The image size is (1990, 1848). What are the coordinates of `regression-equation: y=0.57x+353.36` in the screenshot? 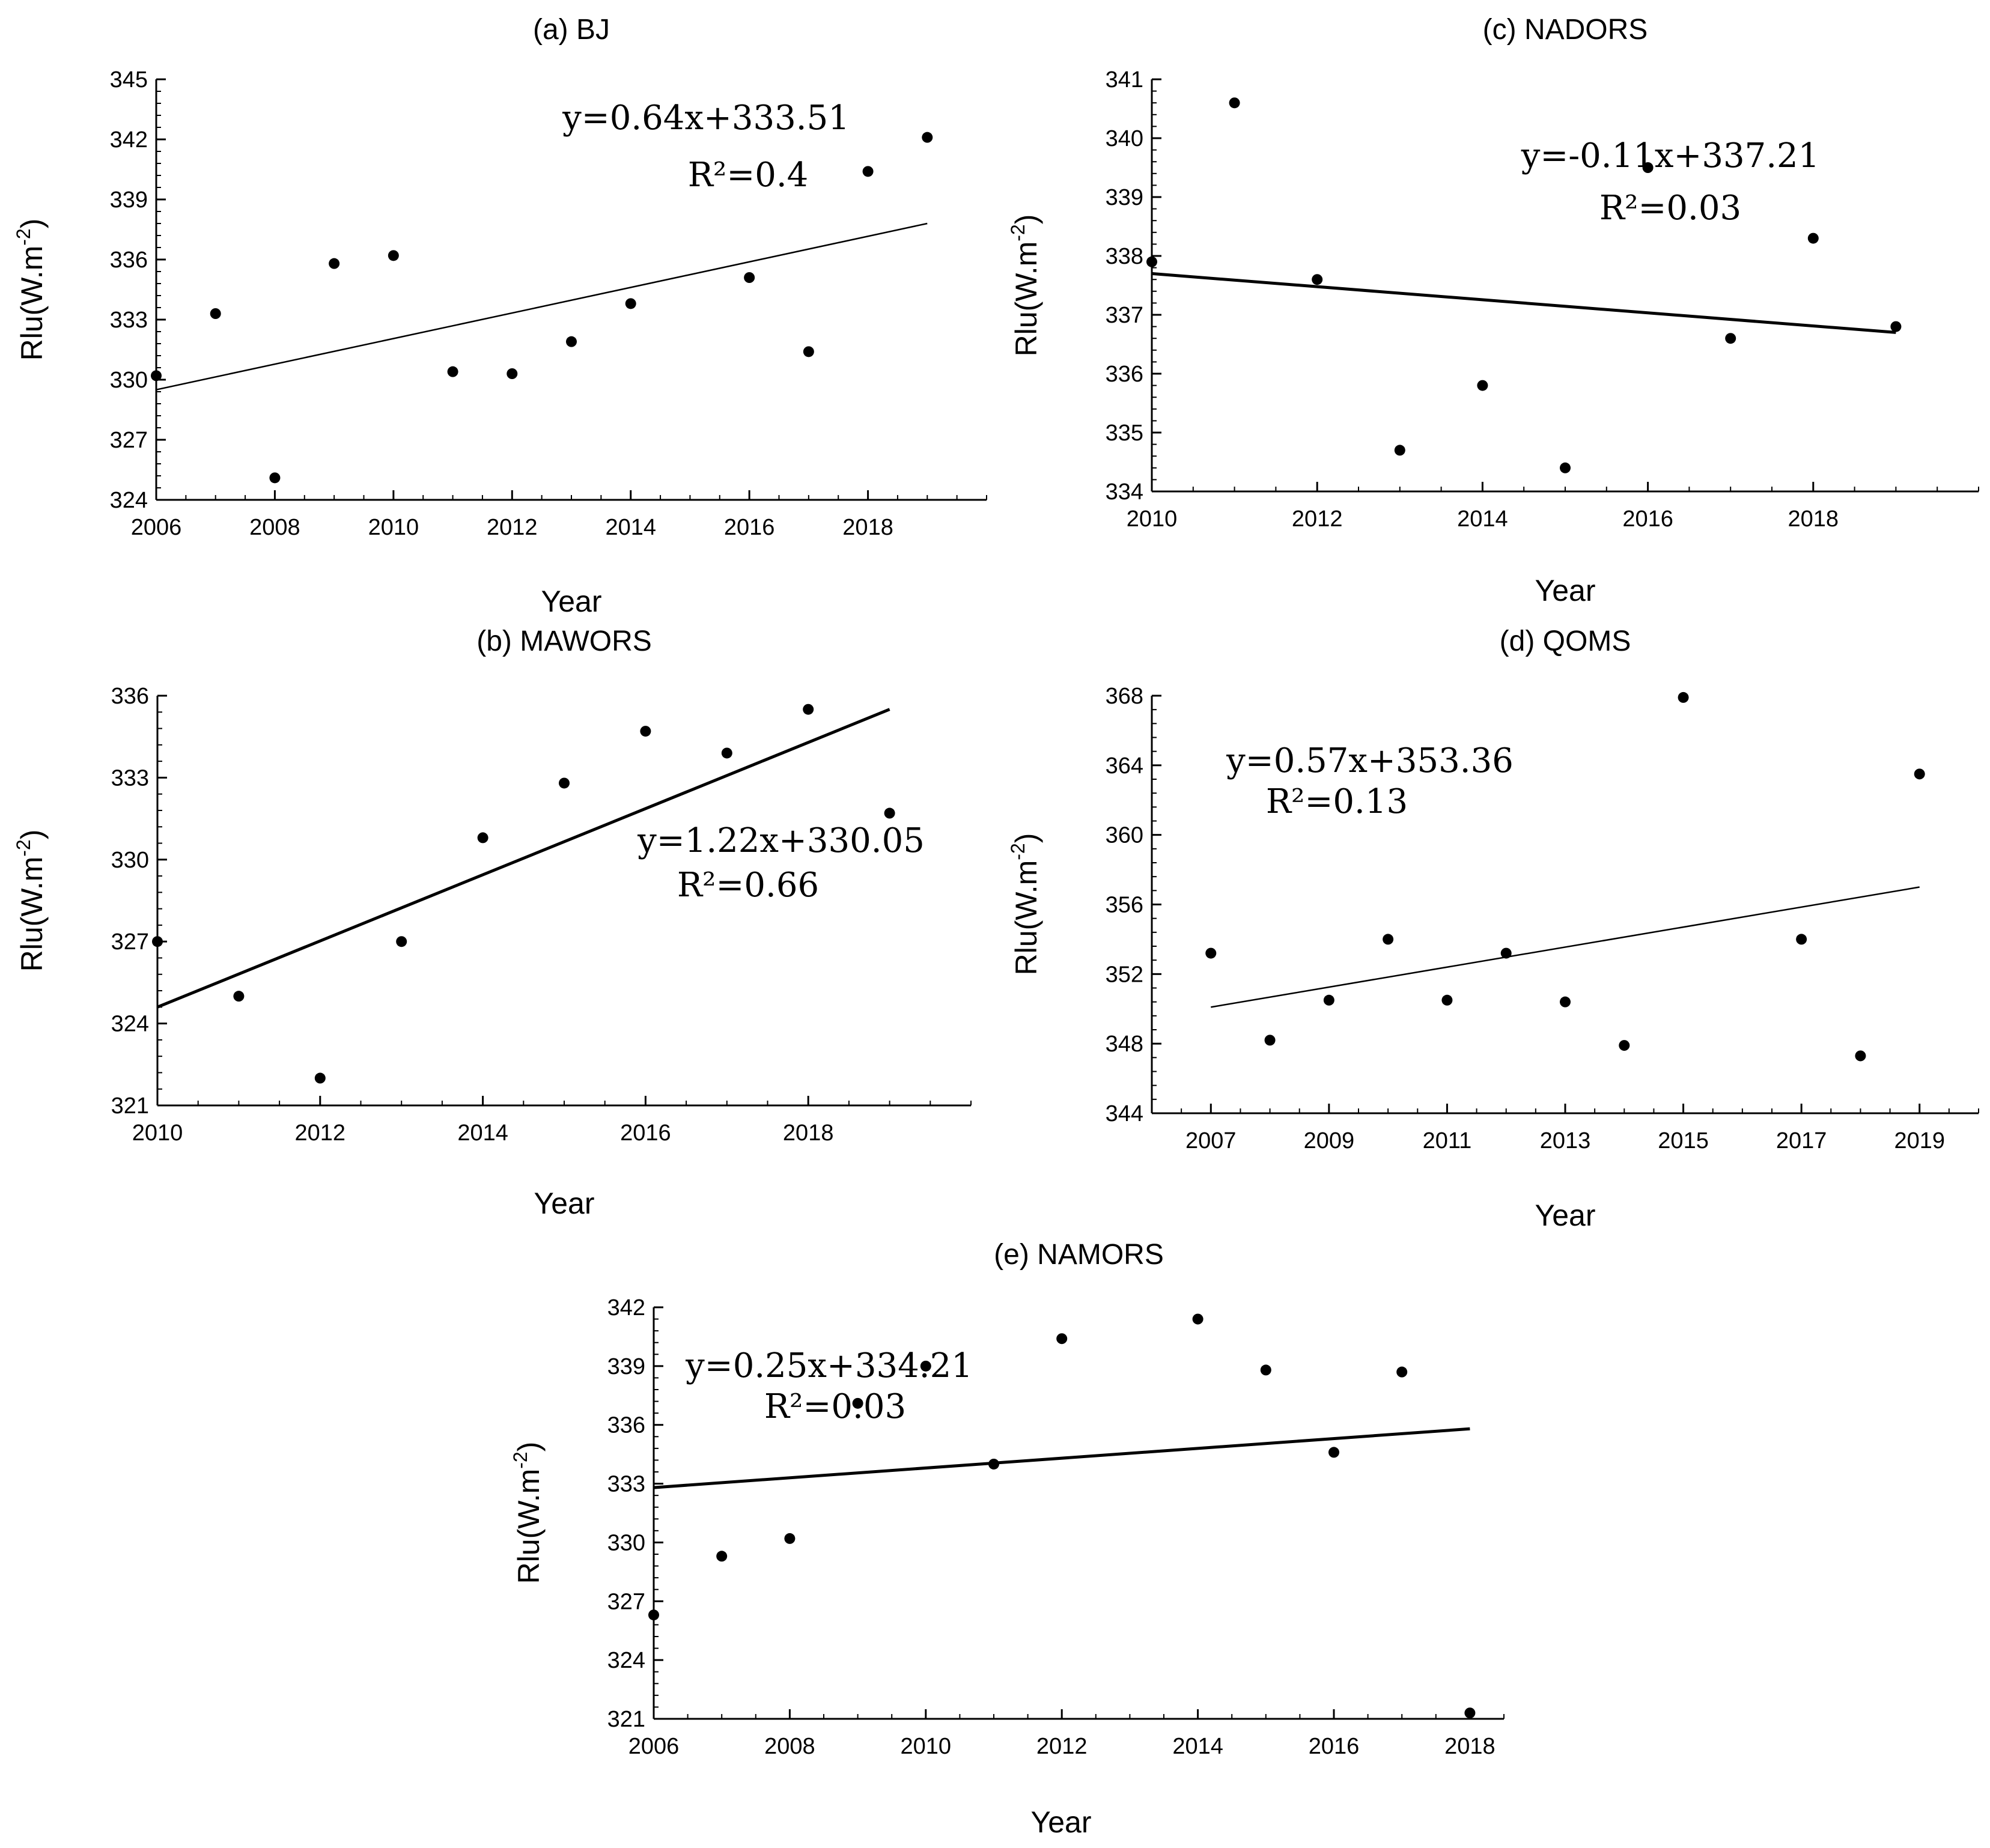 It's located at (1370, 760).